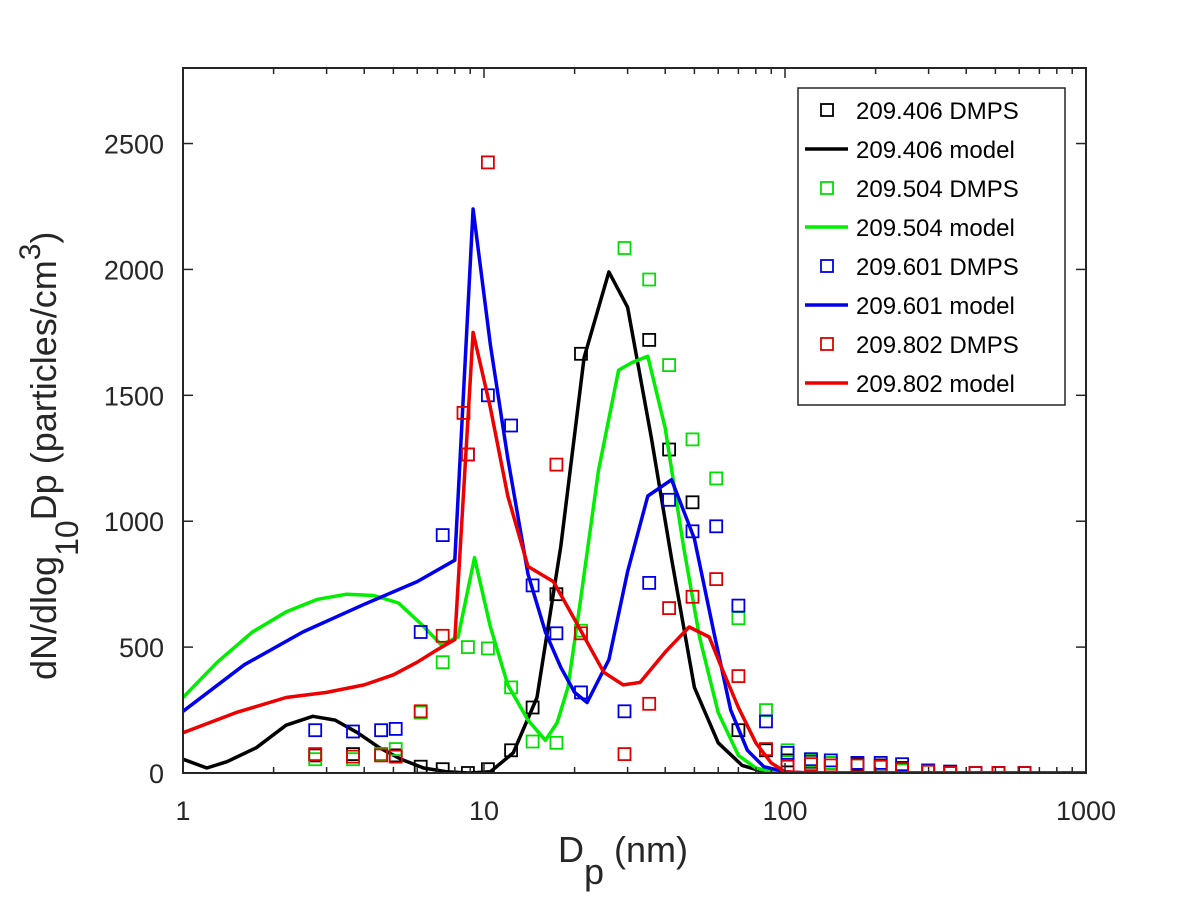 The width and height of the screenshot is (1200, 900). I want to click on legend-entry-label: 209.601 model, so click(935, 306).